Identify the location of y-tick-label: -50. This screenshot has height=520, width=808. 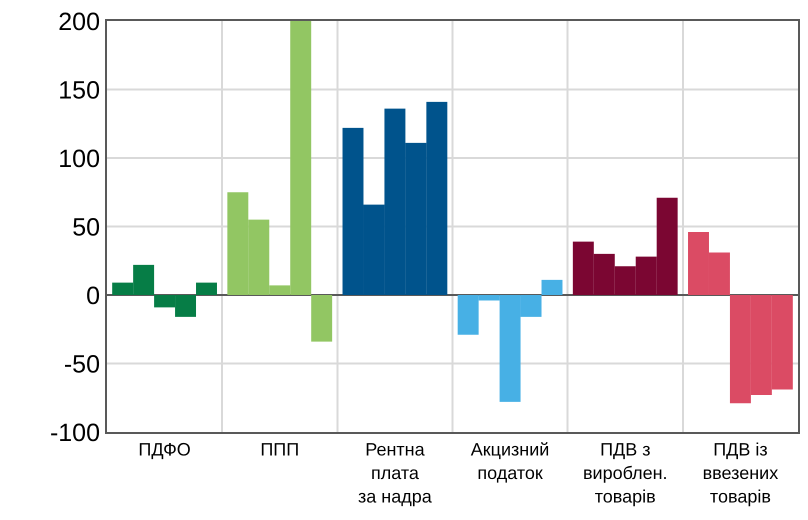
(82, 364).